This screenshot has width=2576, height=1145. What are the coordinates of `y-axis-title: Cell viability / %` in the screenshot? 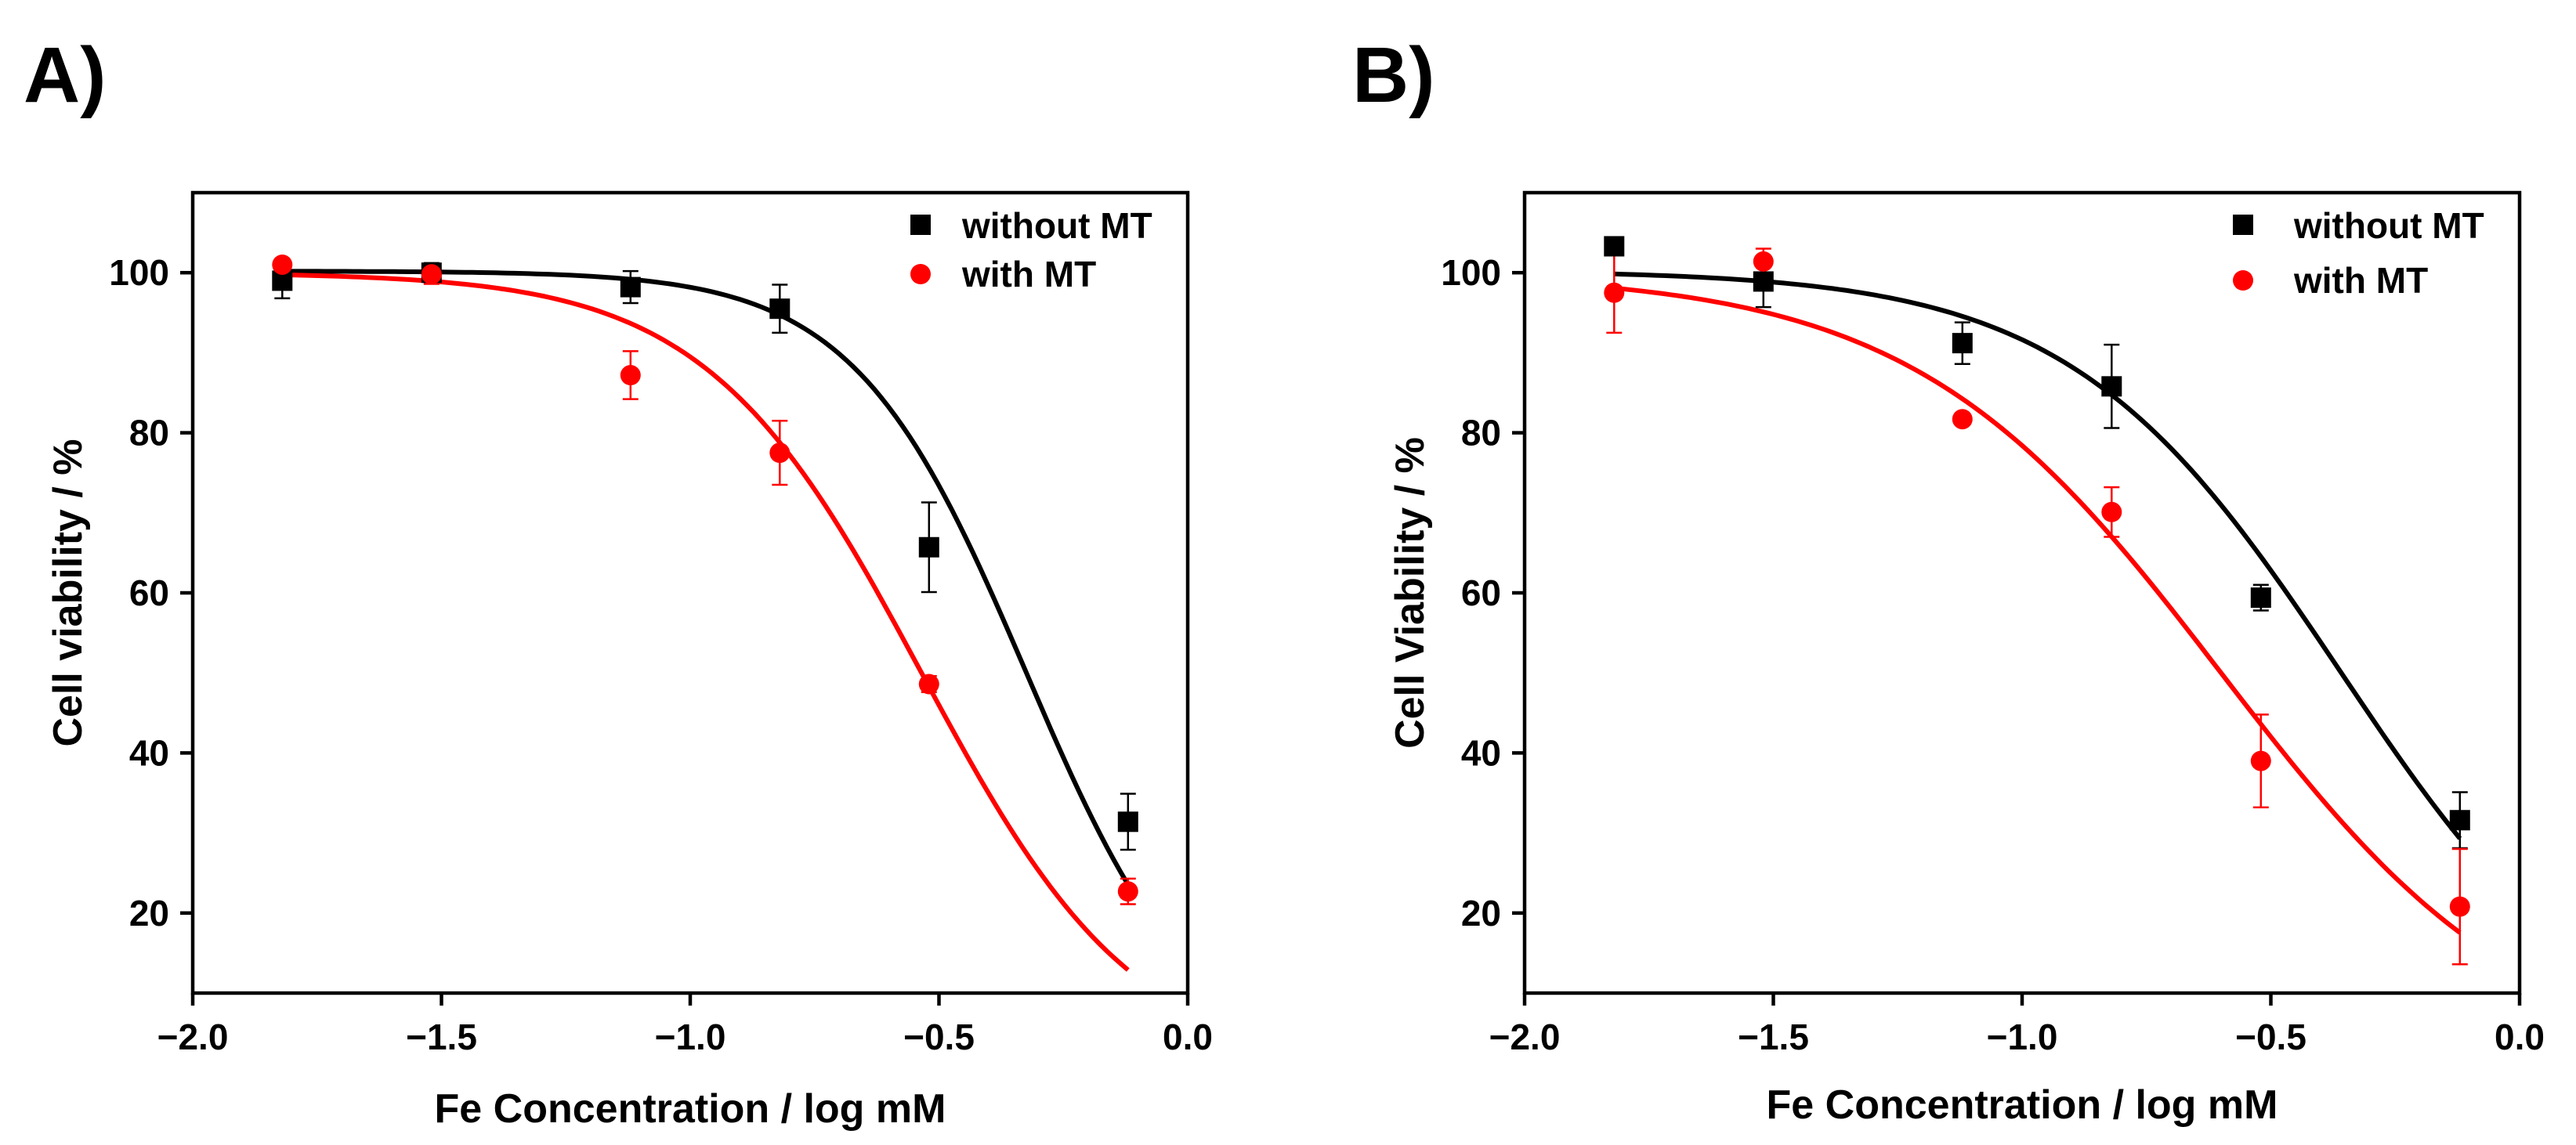 It's located at (68, 592).